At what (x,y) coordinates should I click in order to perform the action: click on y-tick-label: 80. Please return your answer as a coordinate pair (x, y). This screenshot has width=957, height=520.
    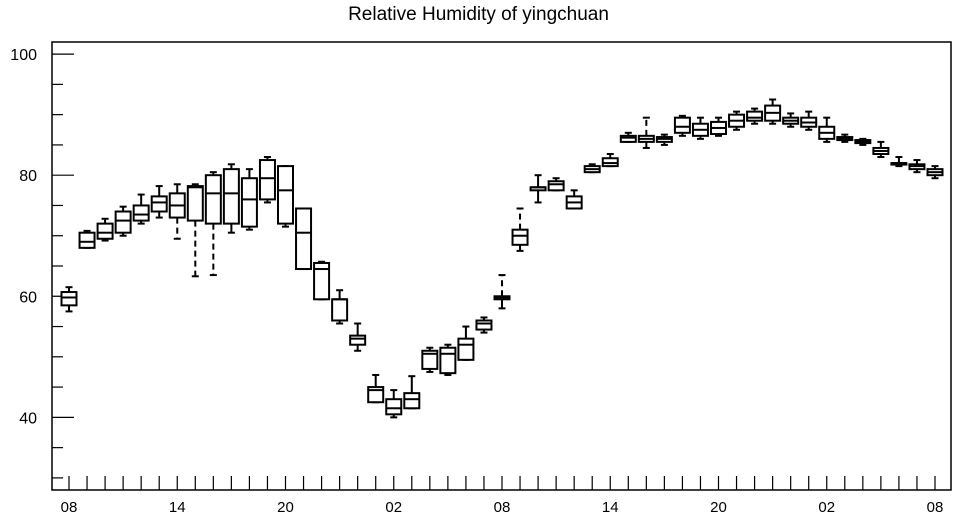
    Looking at the image, I should click on (28, 176).